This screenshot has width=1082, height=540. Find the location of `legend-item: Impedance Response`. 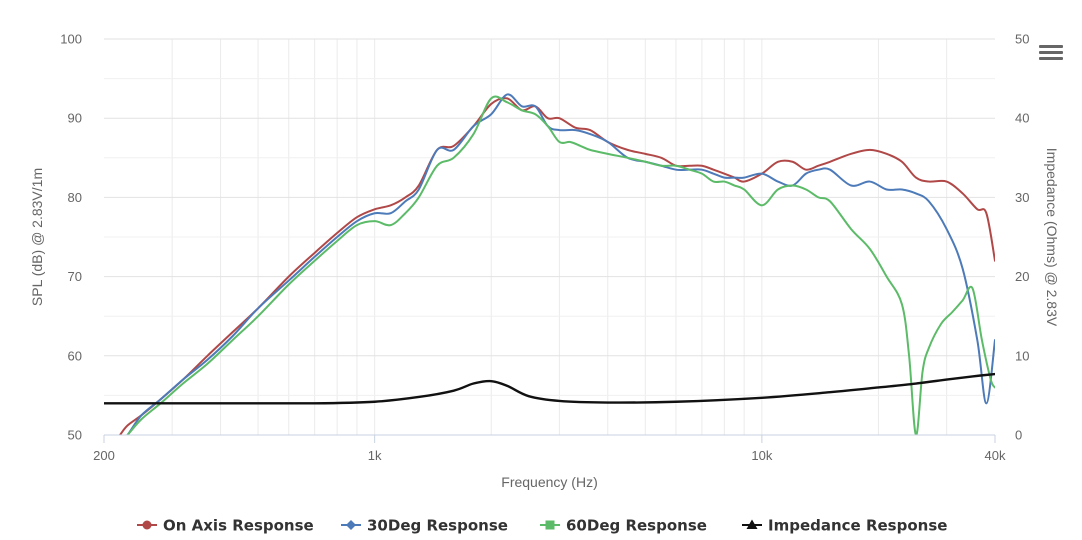

legend-item: Impedance Response is located at coordinates (844, 526).